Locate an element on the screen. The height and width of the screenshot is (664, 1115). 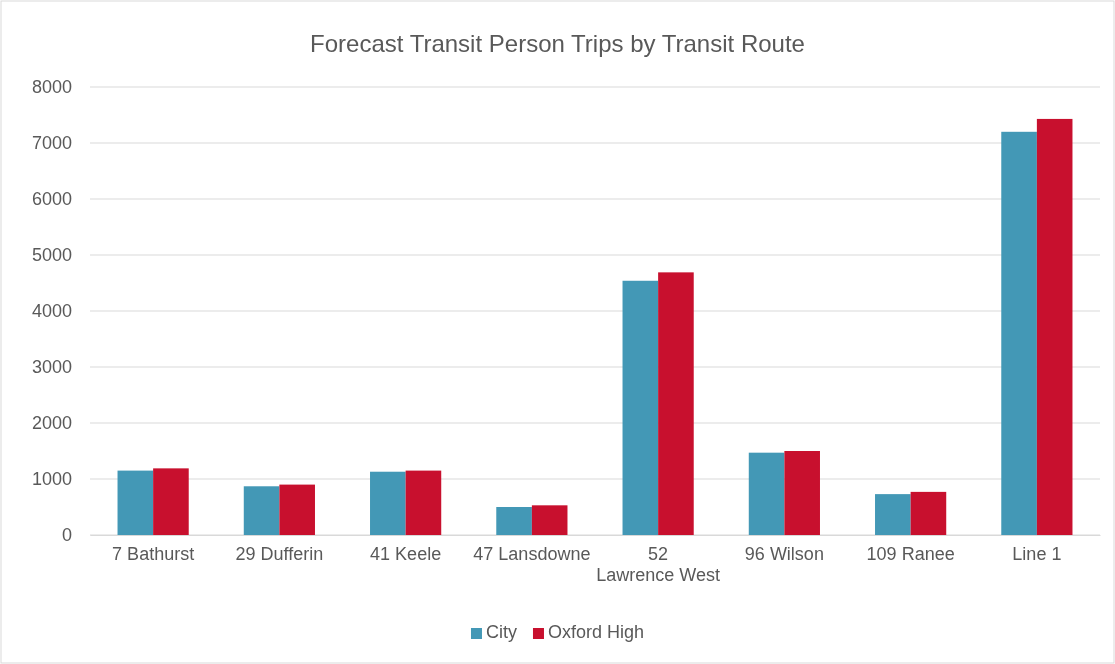
y-tick-label: 5000 is located at coordinates (51, 255).